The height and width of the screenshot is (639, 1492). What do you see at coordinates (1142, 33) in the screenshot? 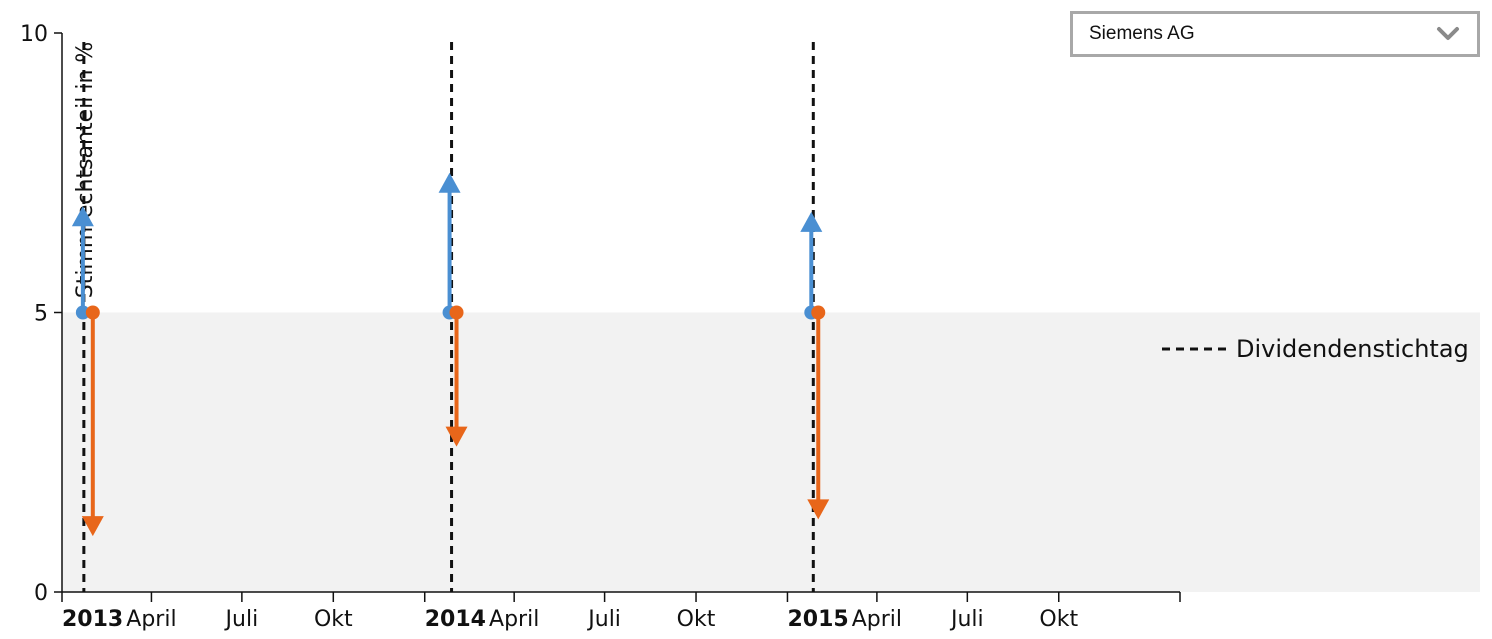
I see `company-select-value: Siemens AG` at bounding box center [1142, 33].